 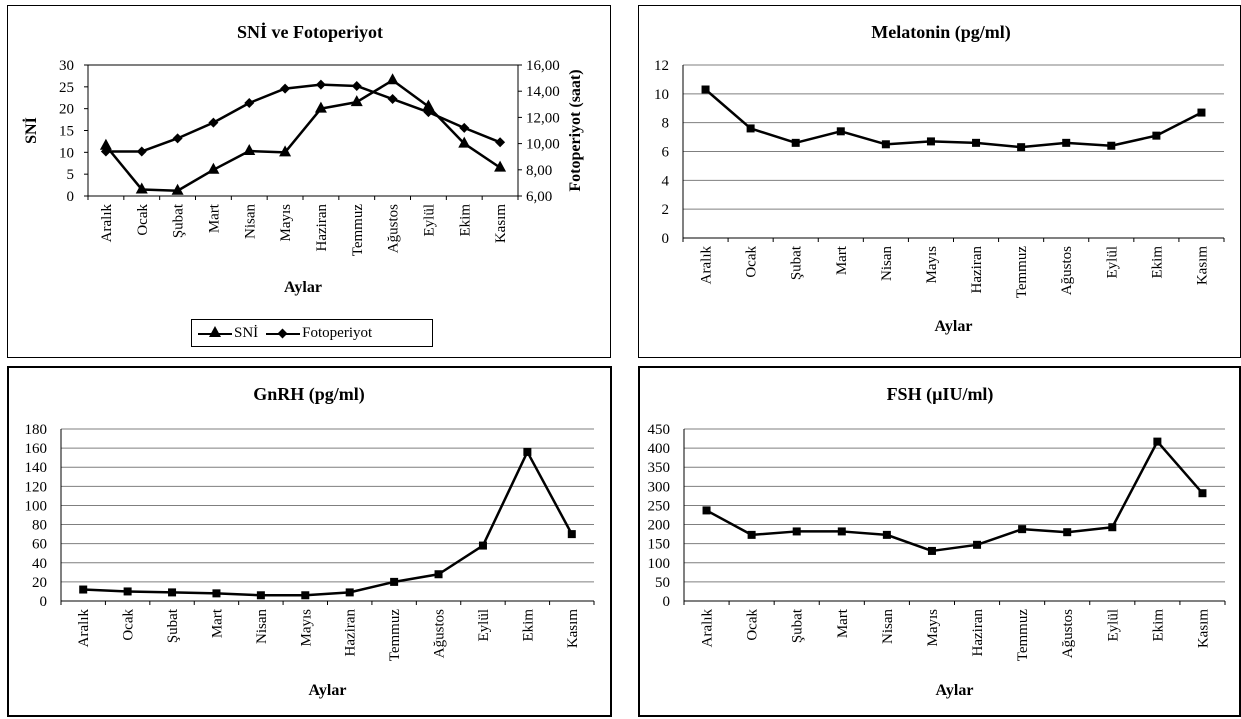 I want to click on y-tick-label: 12, so click(x=661, y=66).